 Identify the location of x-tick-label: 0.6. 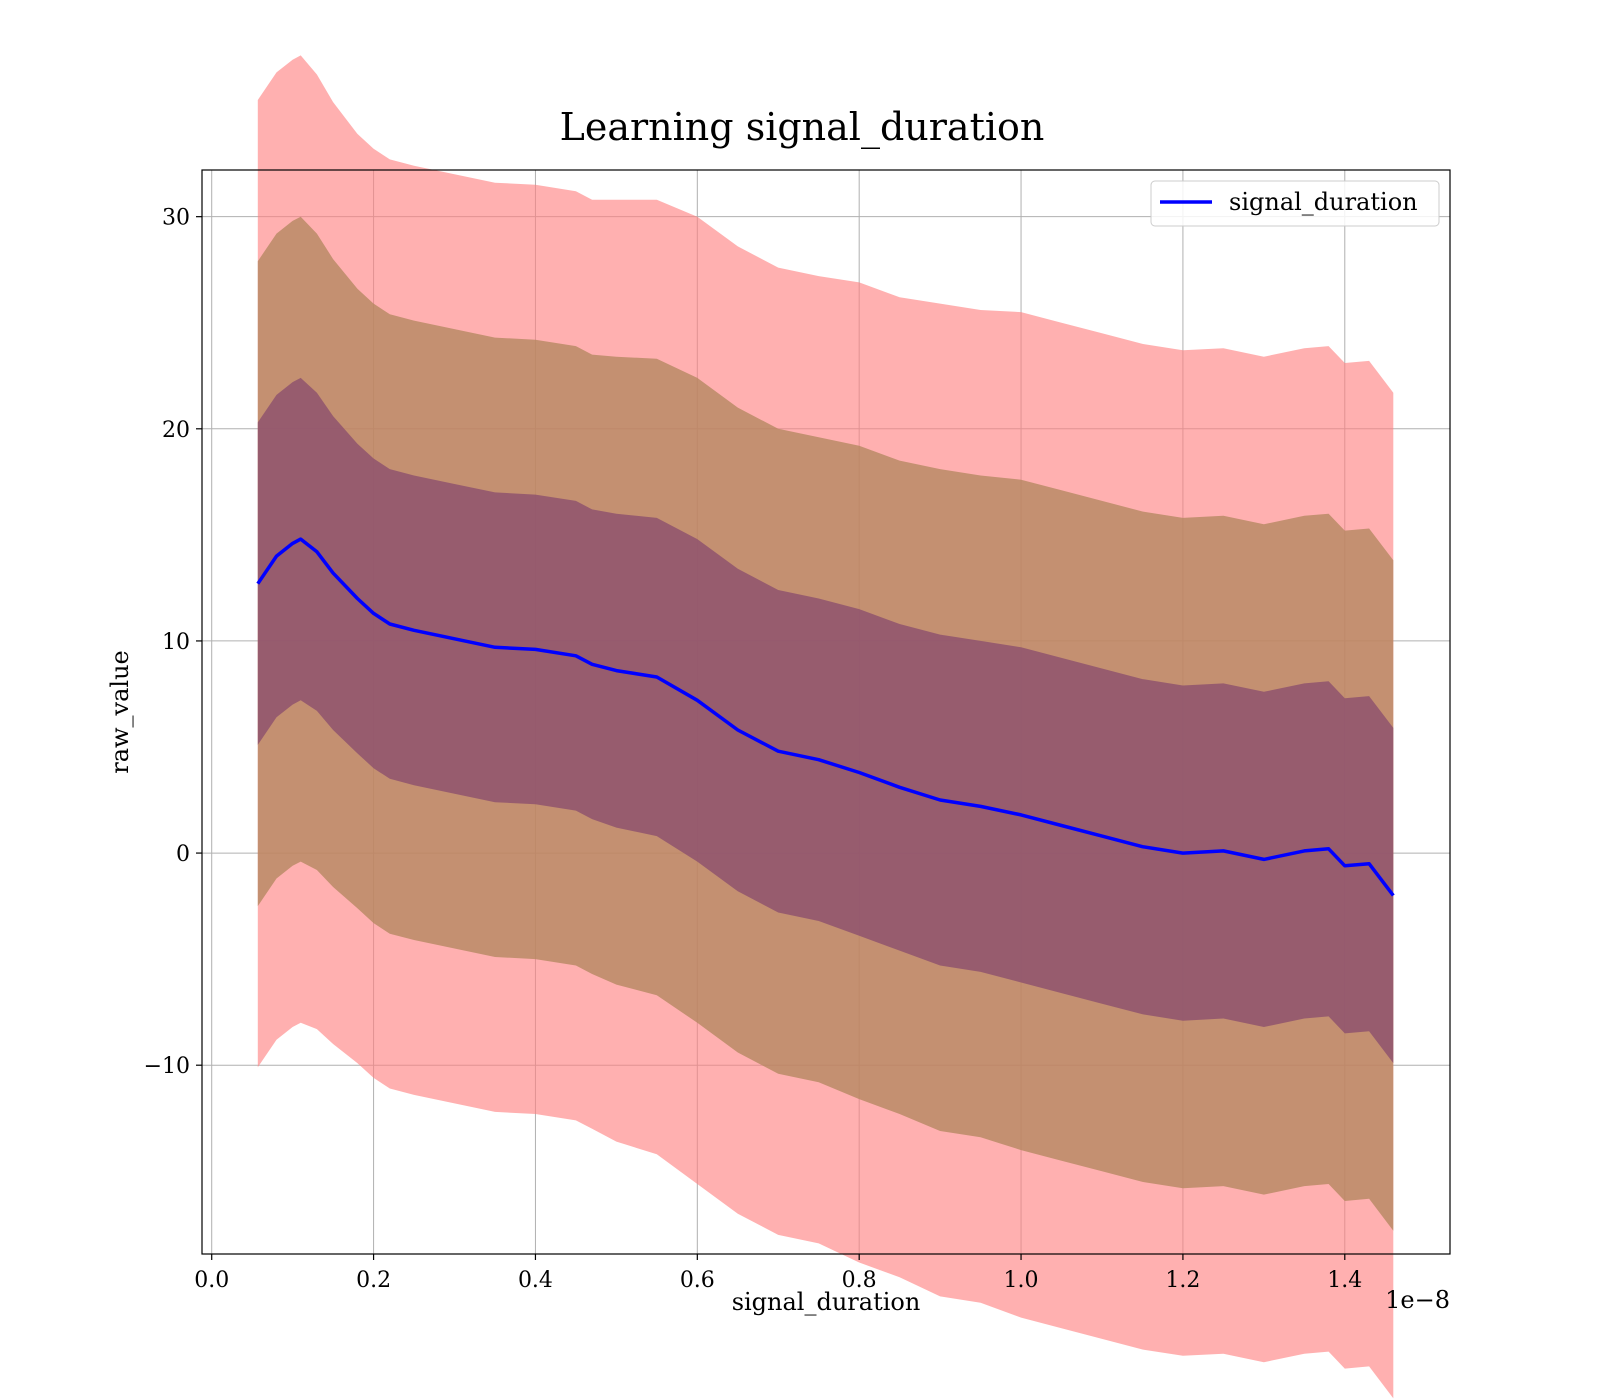
(697, 1280).